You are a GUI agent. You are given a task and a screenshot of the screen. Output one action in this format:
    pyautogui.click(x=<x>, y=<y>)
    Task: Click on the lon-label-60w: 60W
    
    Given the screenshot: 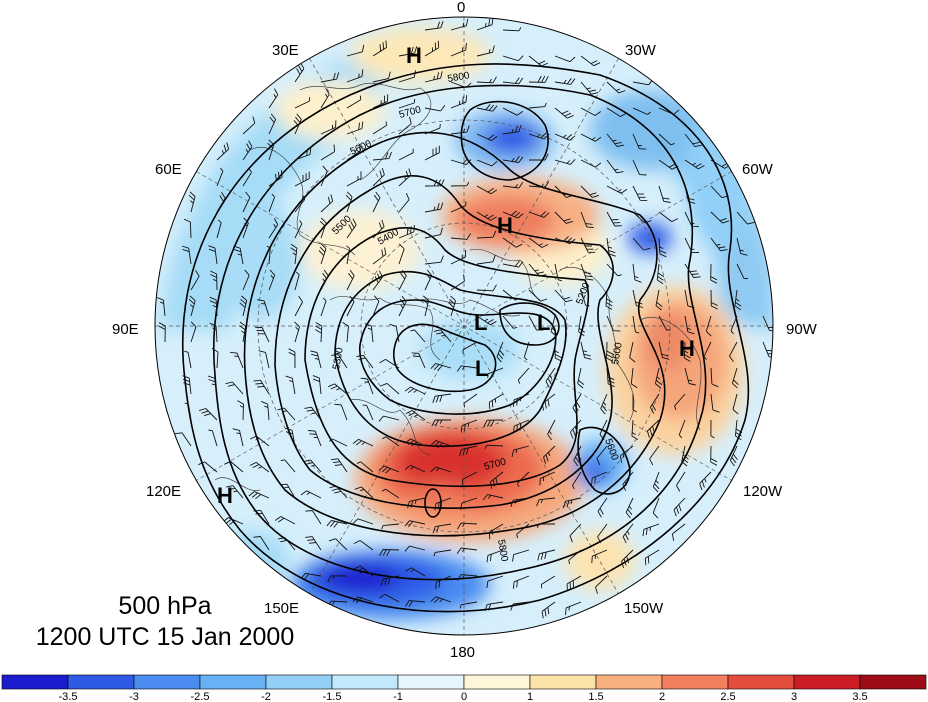 What is the action you would take?
    pyautogui.click(x=758, y=169)
    